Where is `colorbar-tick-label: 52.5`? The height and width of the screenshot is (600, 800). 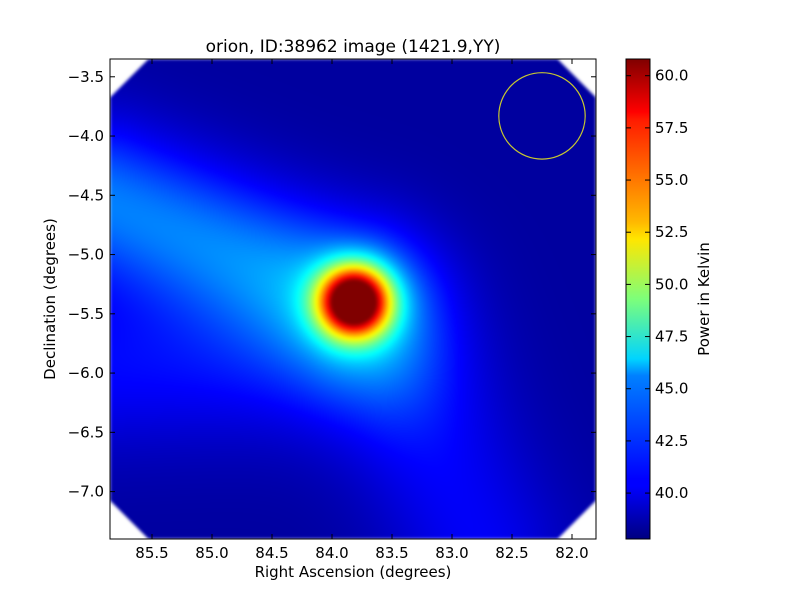
colorbar-tick-label: 52.5 is located at coordinates (671, 232).